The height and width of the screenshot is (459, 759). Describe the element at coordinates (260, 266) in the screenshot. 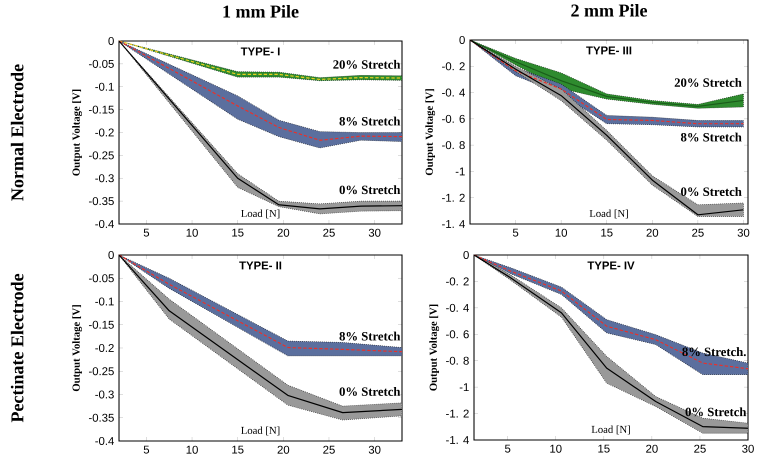

I see `chart-subtitle: TYPE- II` at that location.